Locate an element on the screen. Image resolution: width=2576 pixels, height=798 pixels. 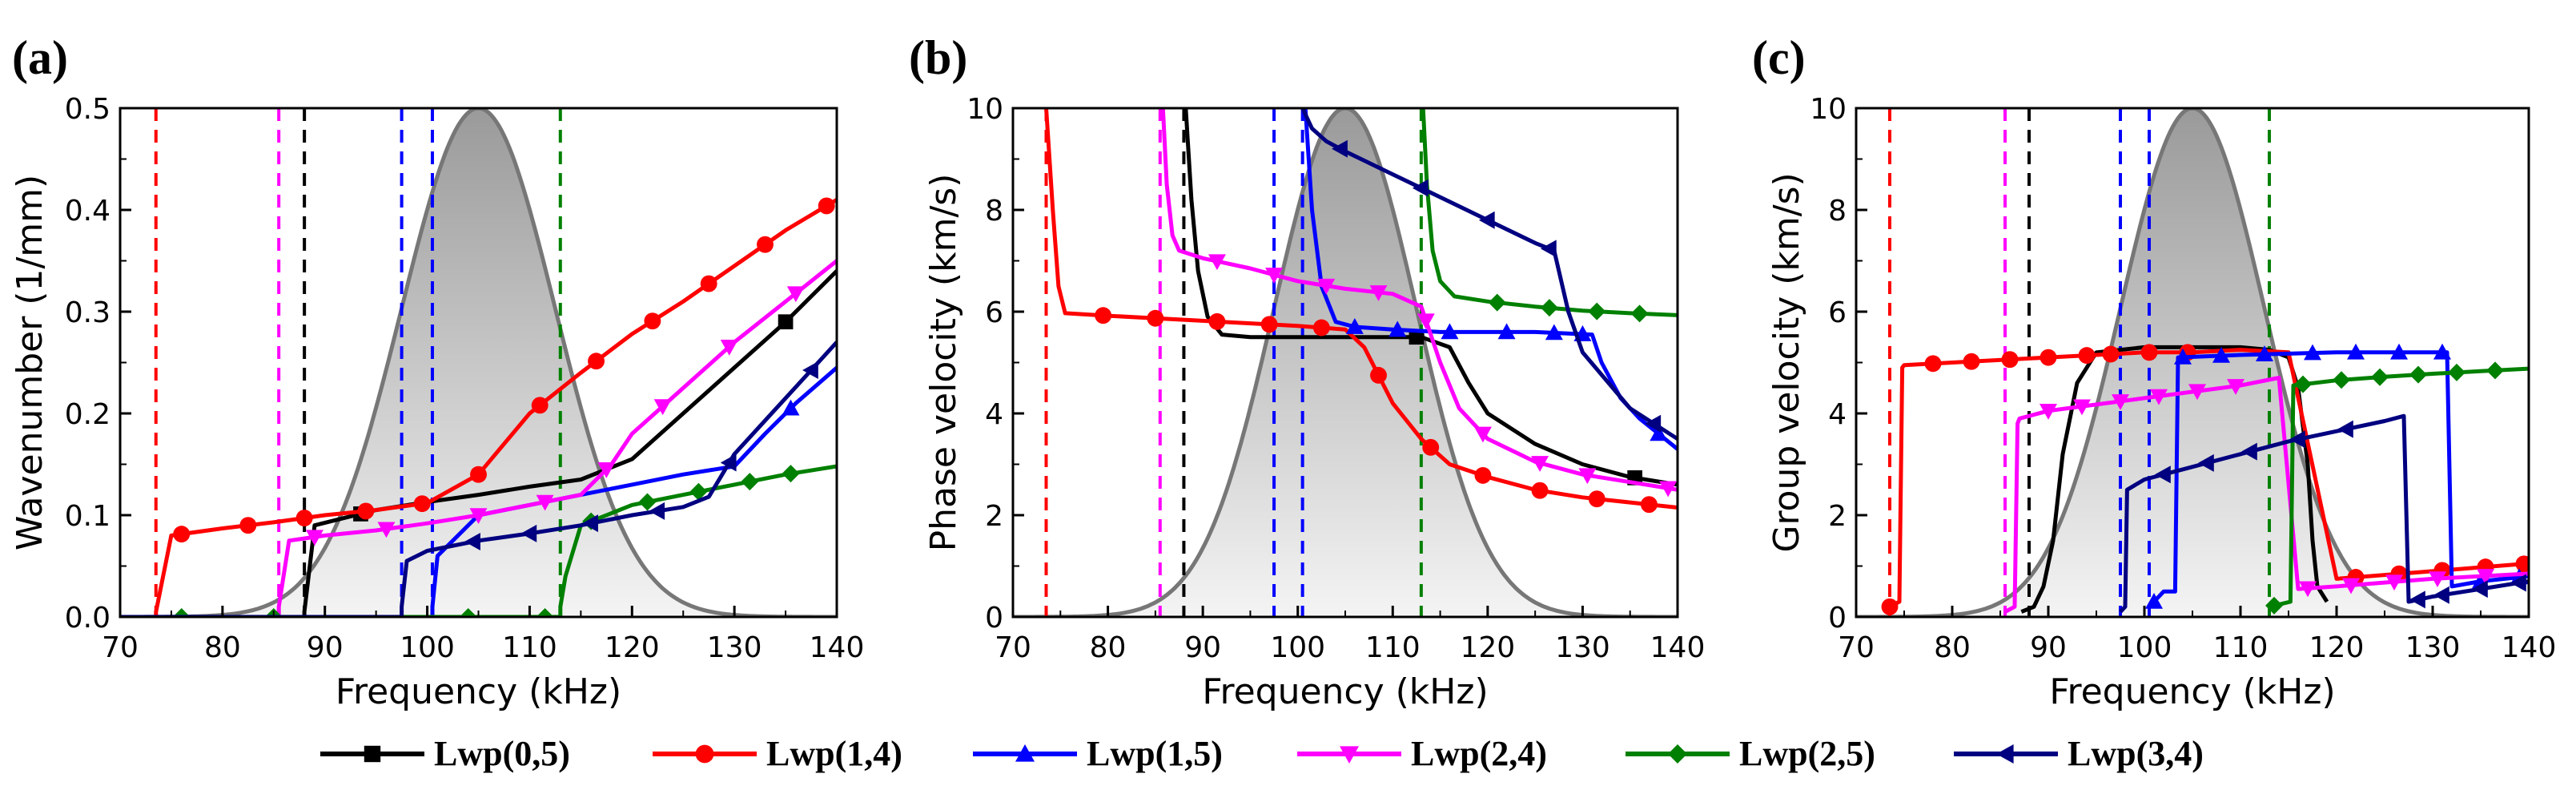
y-tick-label: 4 is located at coordinates (994, 414).